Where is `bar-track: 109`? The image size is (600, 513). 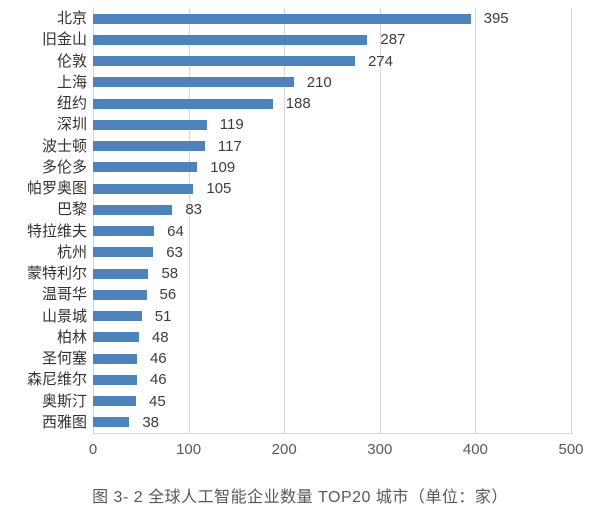
bar-track: 109 is located at coordinates (332, 167).